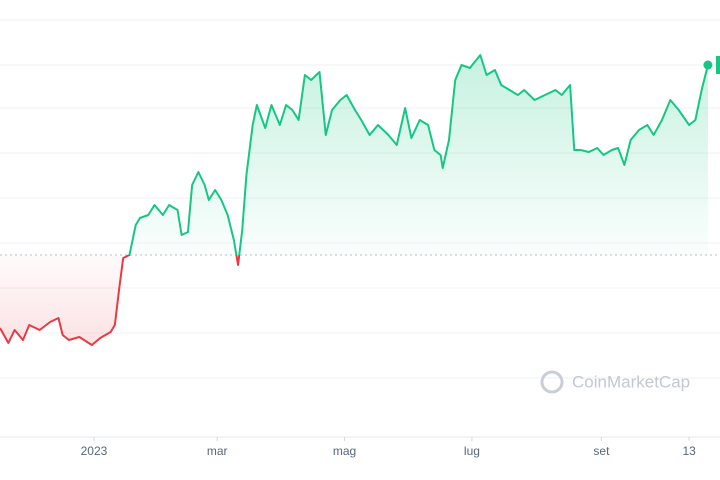  Describe the element at coordinates (94, 451) in the screenshot. I see `x-tick-label: 2023` at that location.